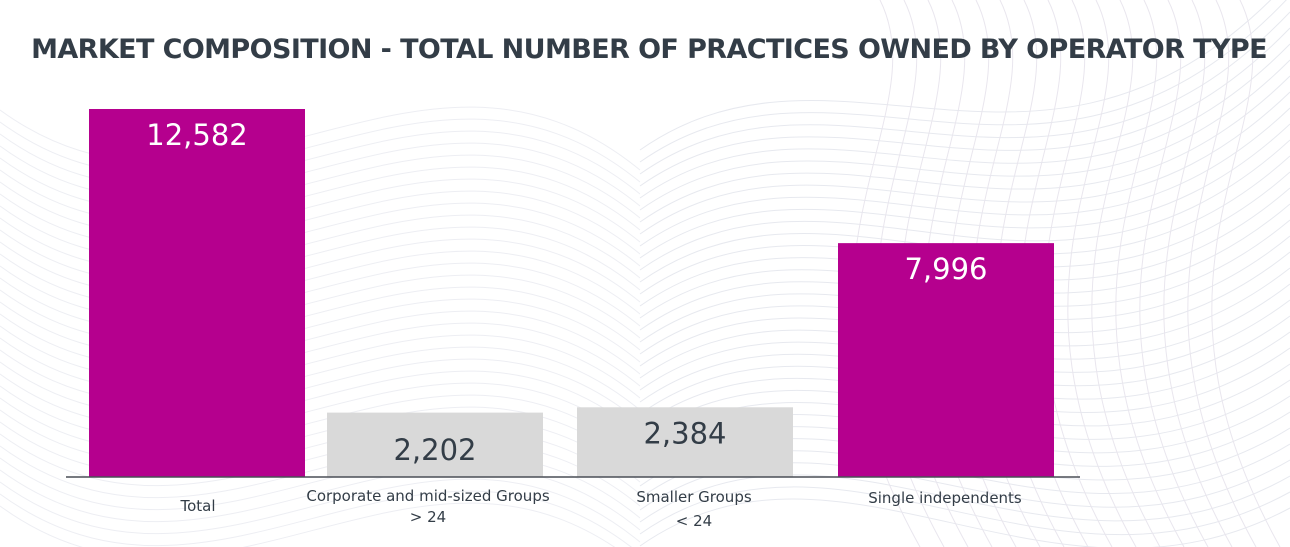 The width and height of the screenshot is (1290, 547). What do you see at coordinates (693, 497) in the screenshot?
I see `category-label-3-line-1: Smaller Groups` at bounding box center [693, 497].